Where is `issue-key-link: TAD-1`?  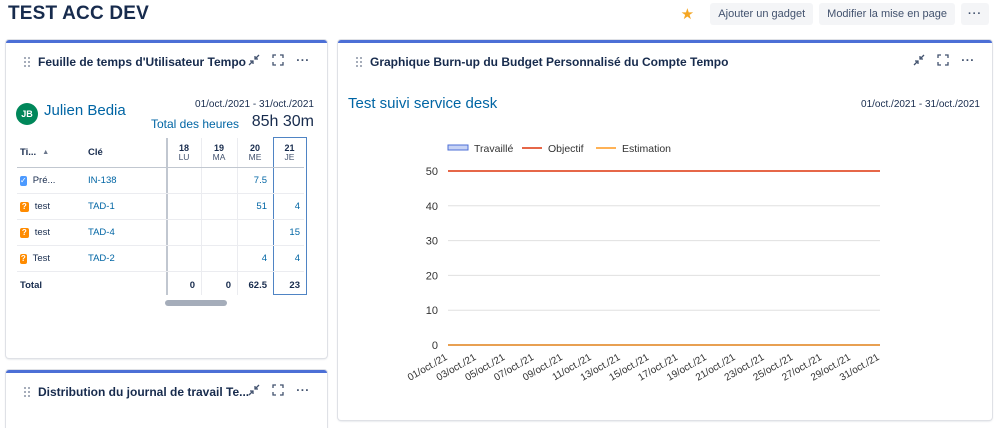
issue-key-link: TAD-1 is located at coordinates (101, 206).